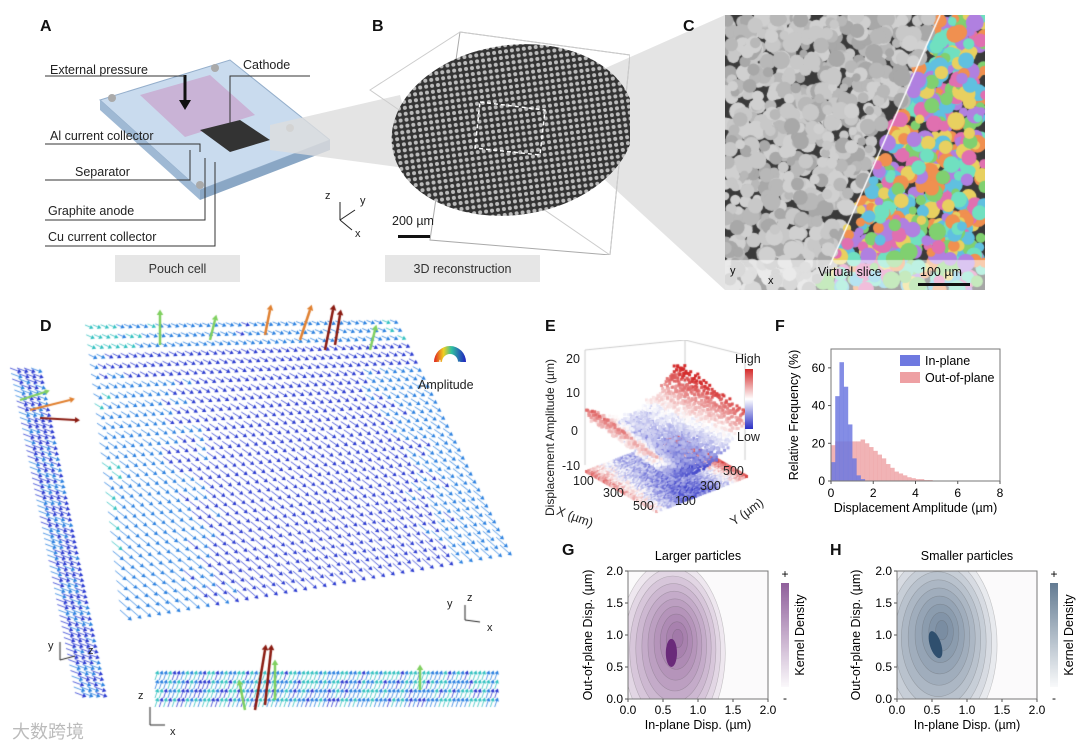 The image size is (1080, 749). I want to click on scale-bar, so click(944, 284).